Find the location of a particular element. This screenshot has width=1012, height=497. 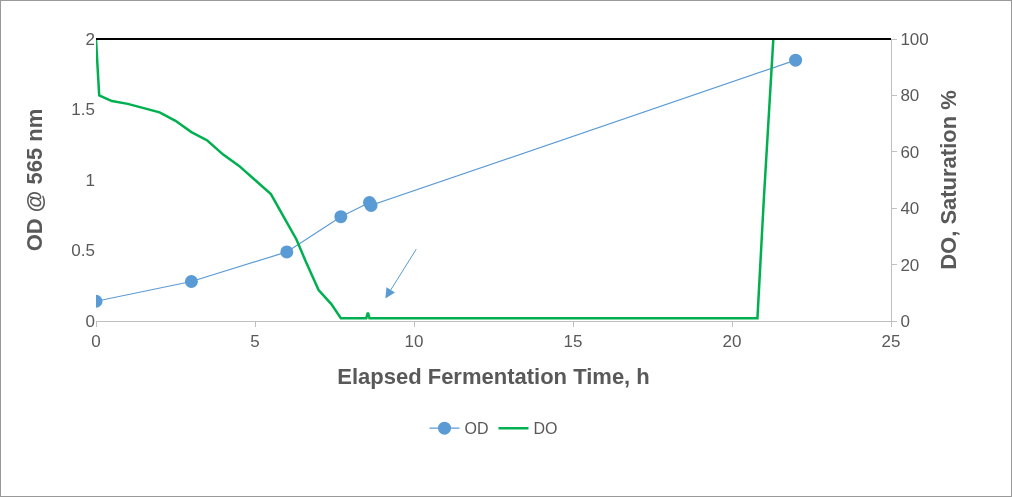

legend-label: DO is located at coordinates (545, 429).